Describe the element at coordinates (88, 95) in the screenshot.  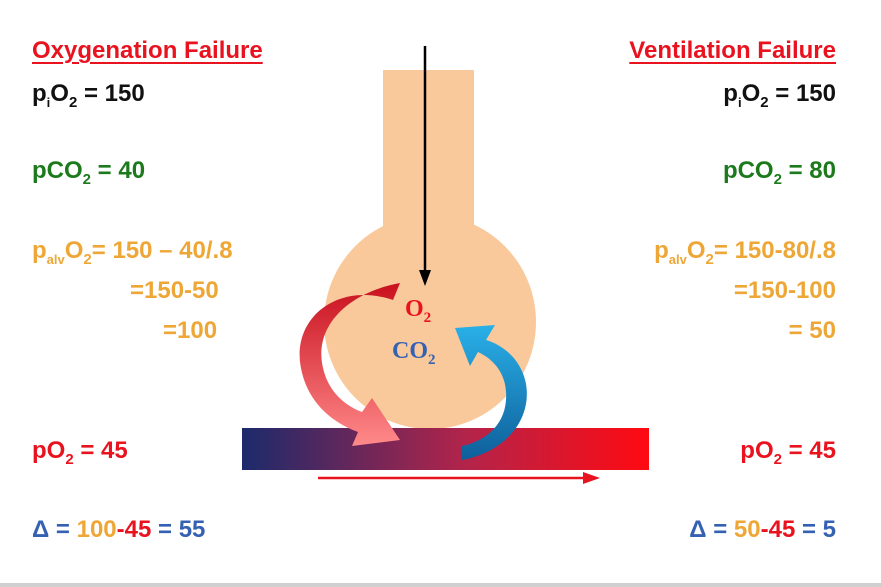
I see `left-pio2: piO2 = 150` at that location.